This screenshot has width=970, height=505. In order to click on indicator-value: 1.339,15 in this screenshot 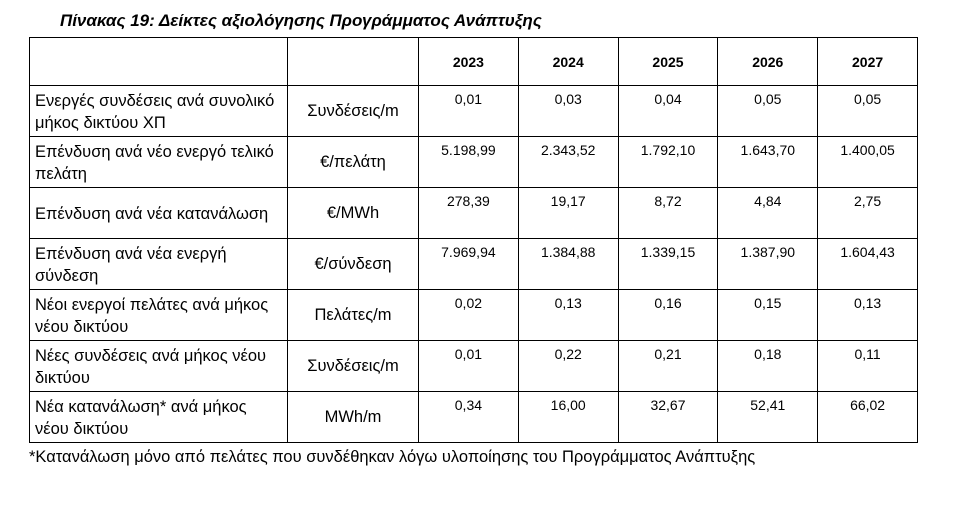, I will do `click(668, 264)`.